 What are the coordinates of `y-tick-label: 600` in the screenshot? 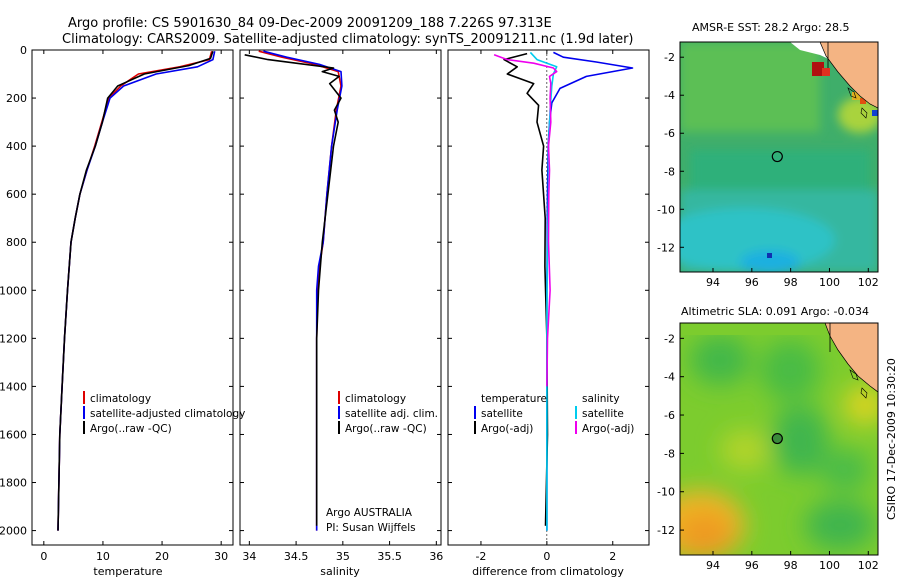 It's located at (16, 194).